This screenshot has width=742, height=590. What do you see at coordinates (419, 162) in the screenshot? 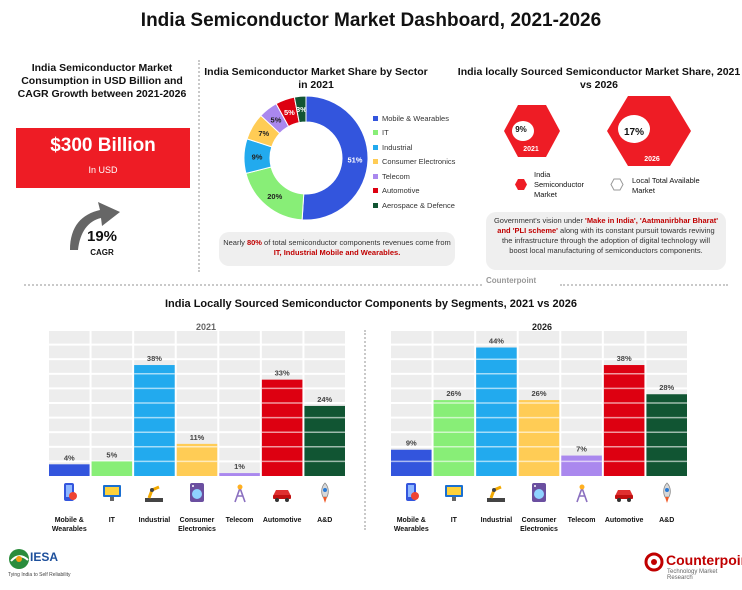
I see `sector-legend-label: Consumer Electronics` at bounding box center [419, 162].